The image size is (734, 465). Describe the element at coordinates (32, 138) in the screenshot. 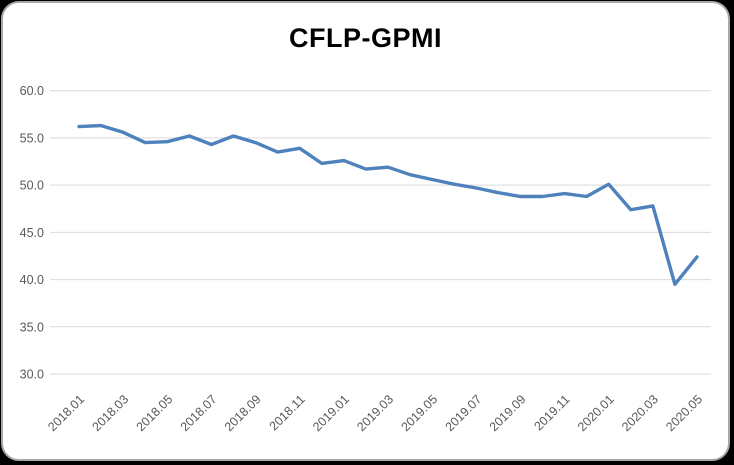

I see `y-axis-tick-label: 55.0` at that location.